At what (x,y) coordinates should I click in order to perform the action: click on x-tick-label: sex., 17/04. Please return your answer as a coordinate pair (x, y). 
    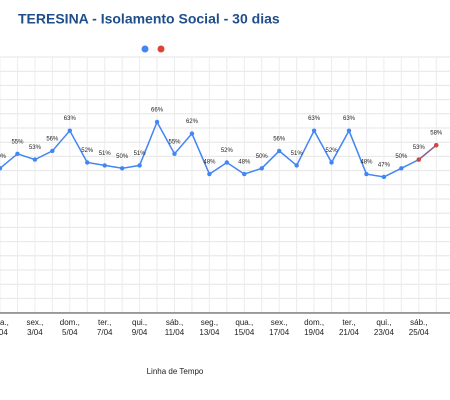
    Looking at the image, I should click on (279, 327).